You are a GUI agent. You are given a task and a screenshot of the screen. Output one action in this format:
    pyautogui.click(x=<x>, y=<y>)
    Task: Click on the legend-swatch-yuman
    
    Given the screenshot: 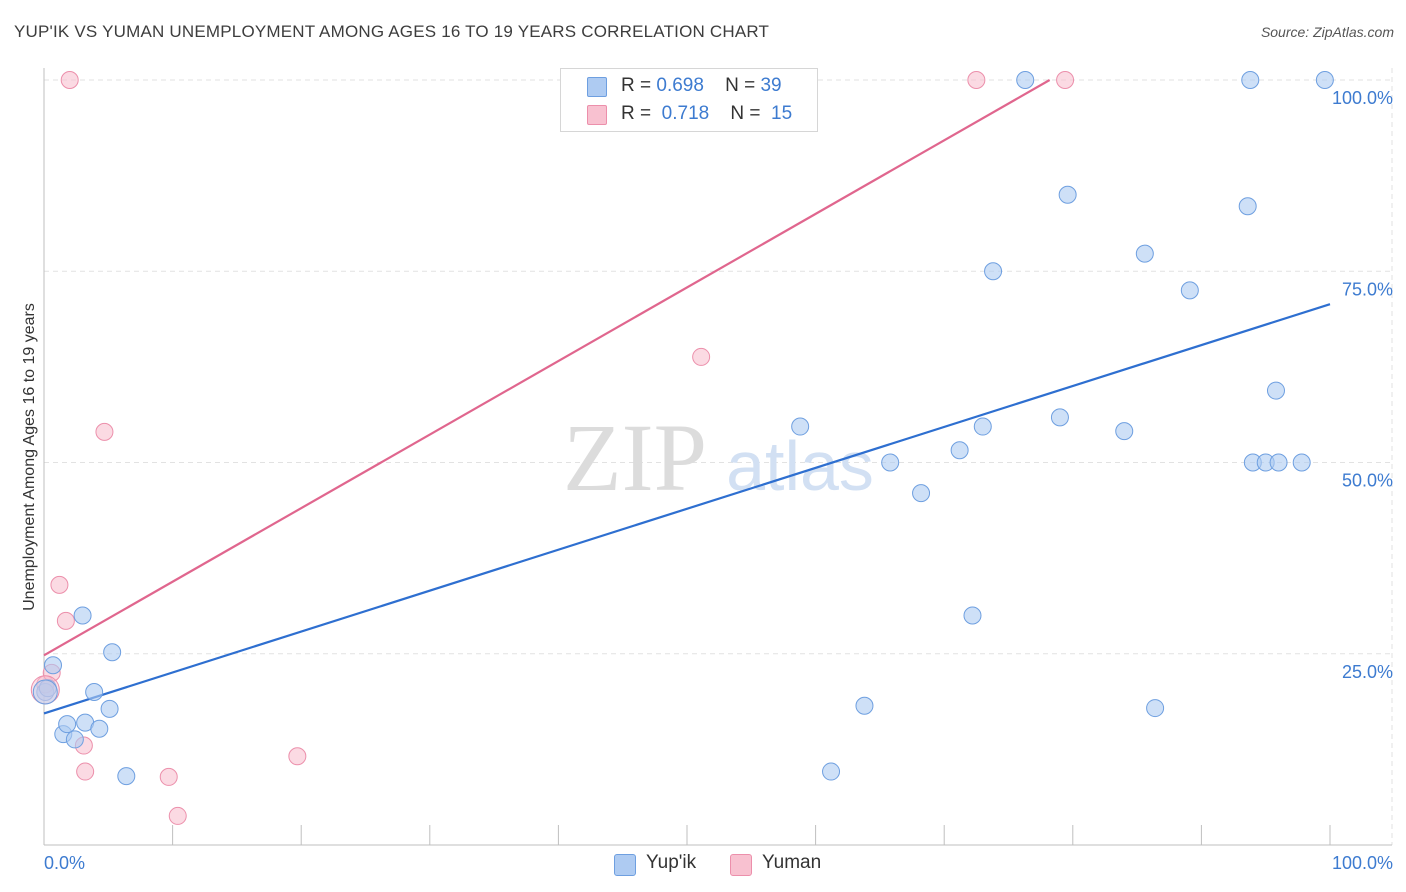 What is the action you would take?
    pyautogui.click(x=597, y=115)
    